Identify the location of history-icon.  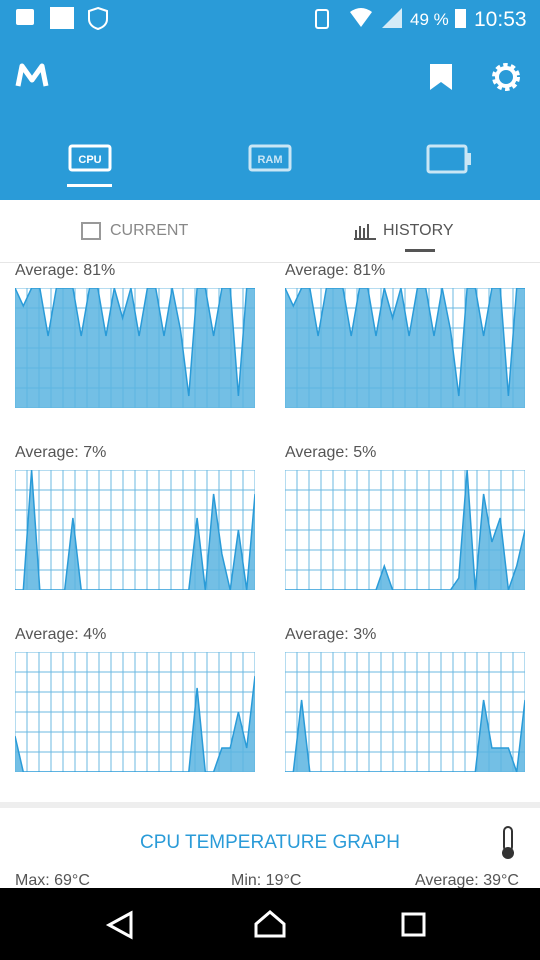
(365, 232).